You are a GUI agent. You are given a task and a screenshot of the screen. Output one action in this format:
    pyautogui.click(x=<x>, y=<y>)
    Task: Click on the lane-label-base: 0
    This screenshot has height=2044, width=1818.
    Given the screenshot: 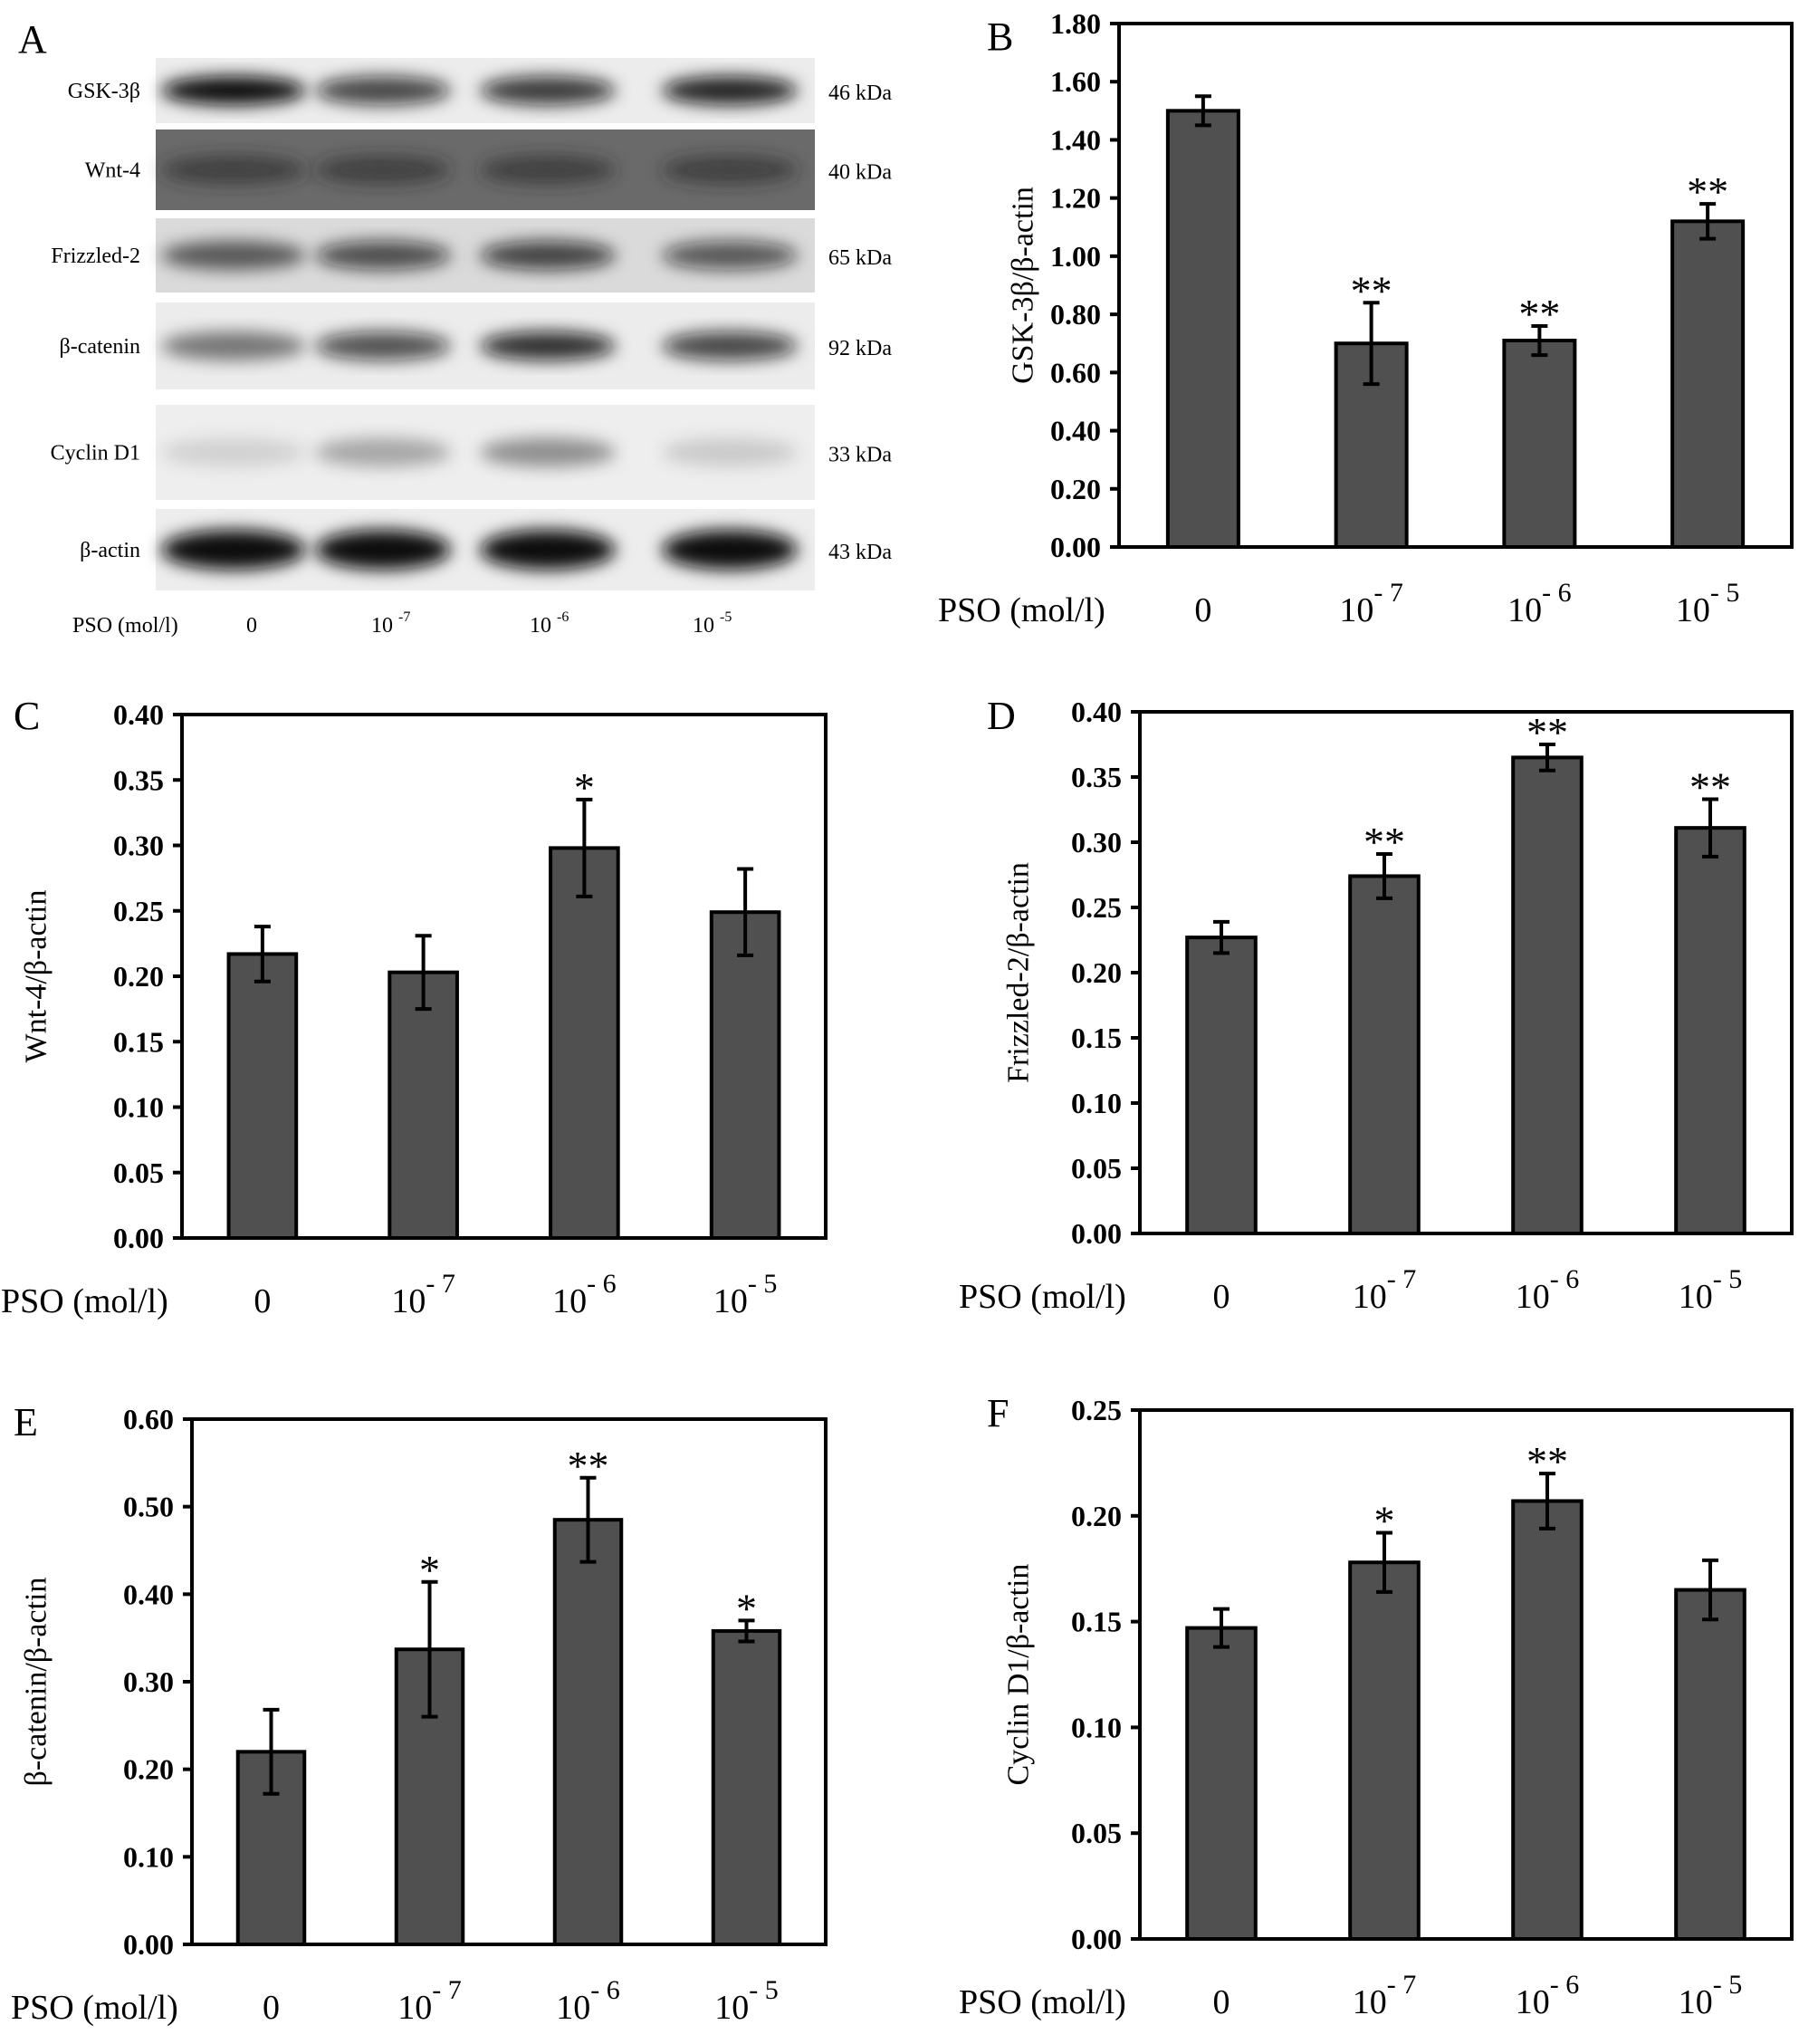 What is the action you would take?
    pyautogui.click(x=251, y=626)
    